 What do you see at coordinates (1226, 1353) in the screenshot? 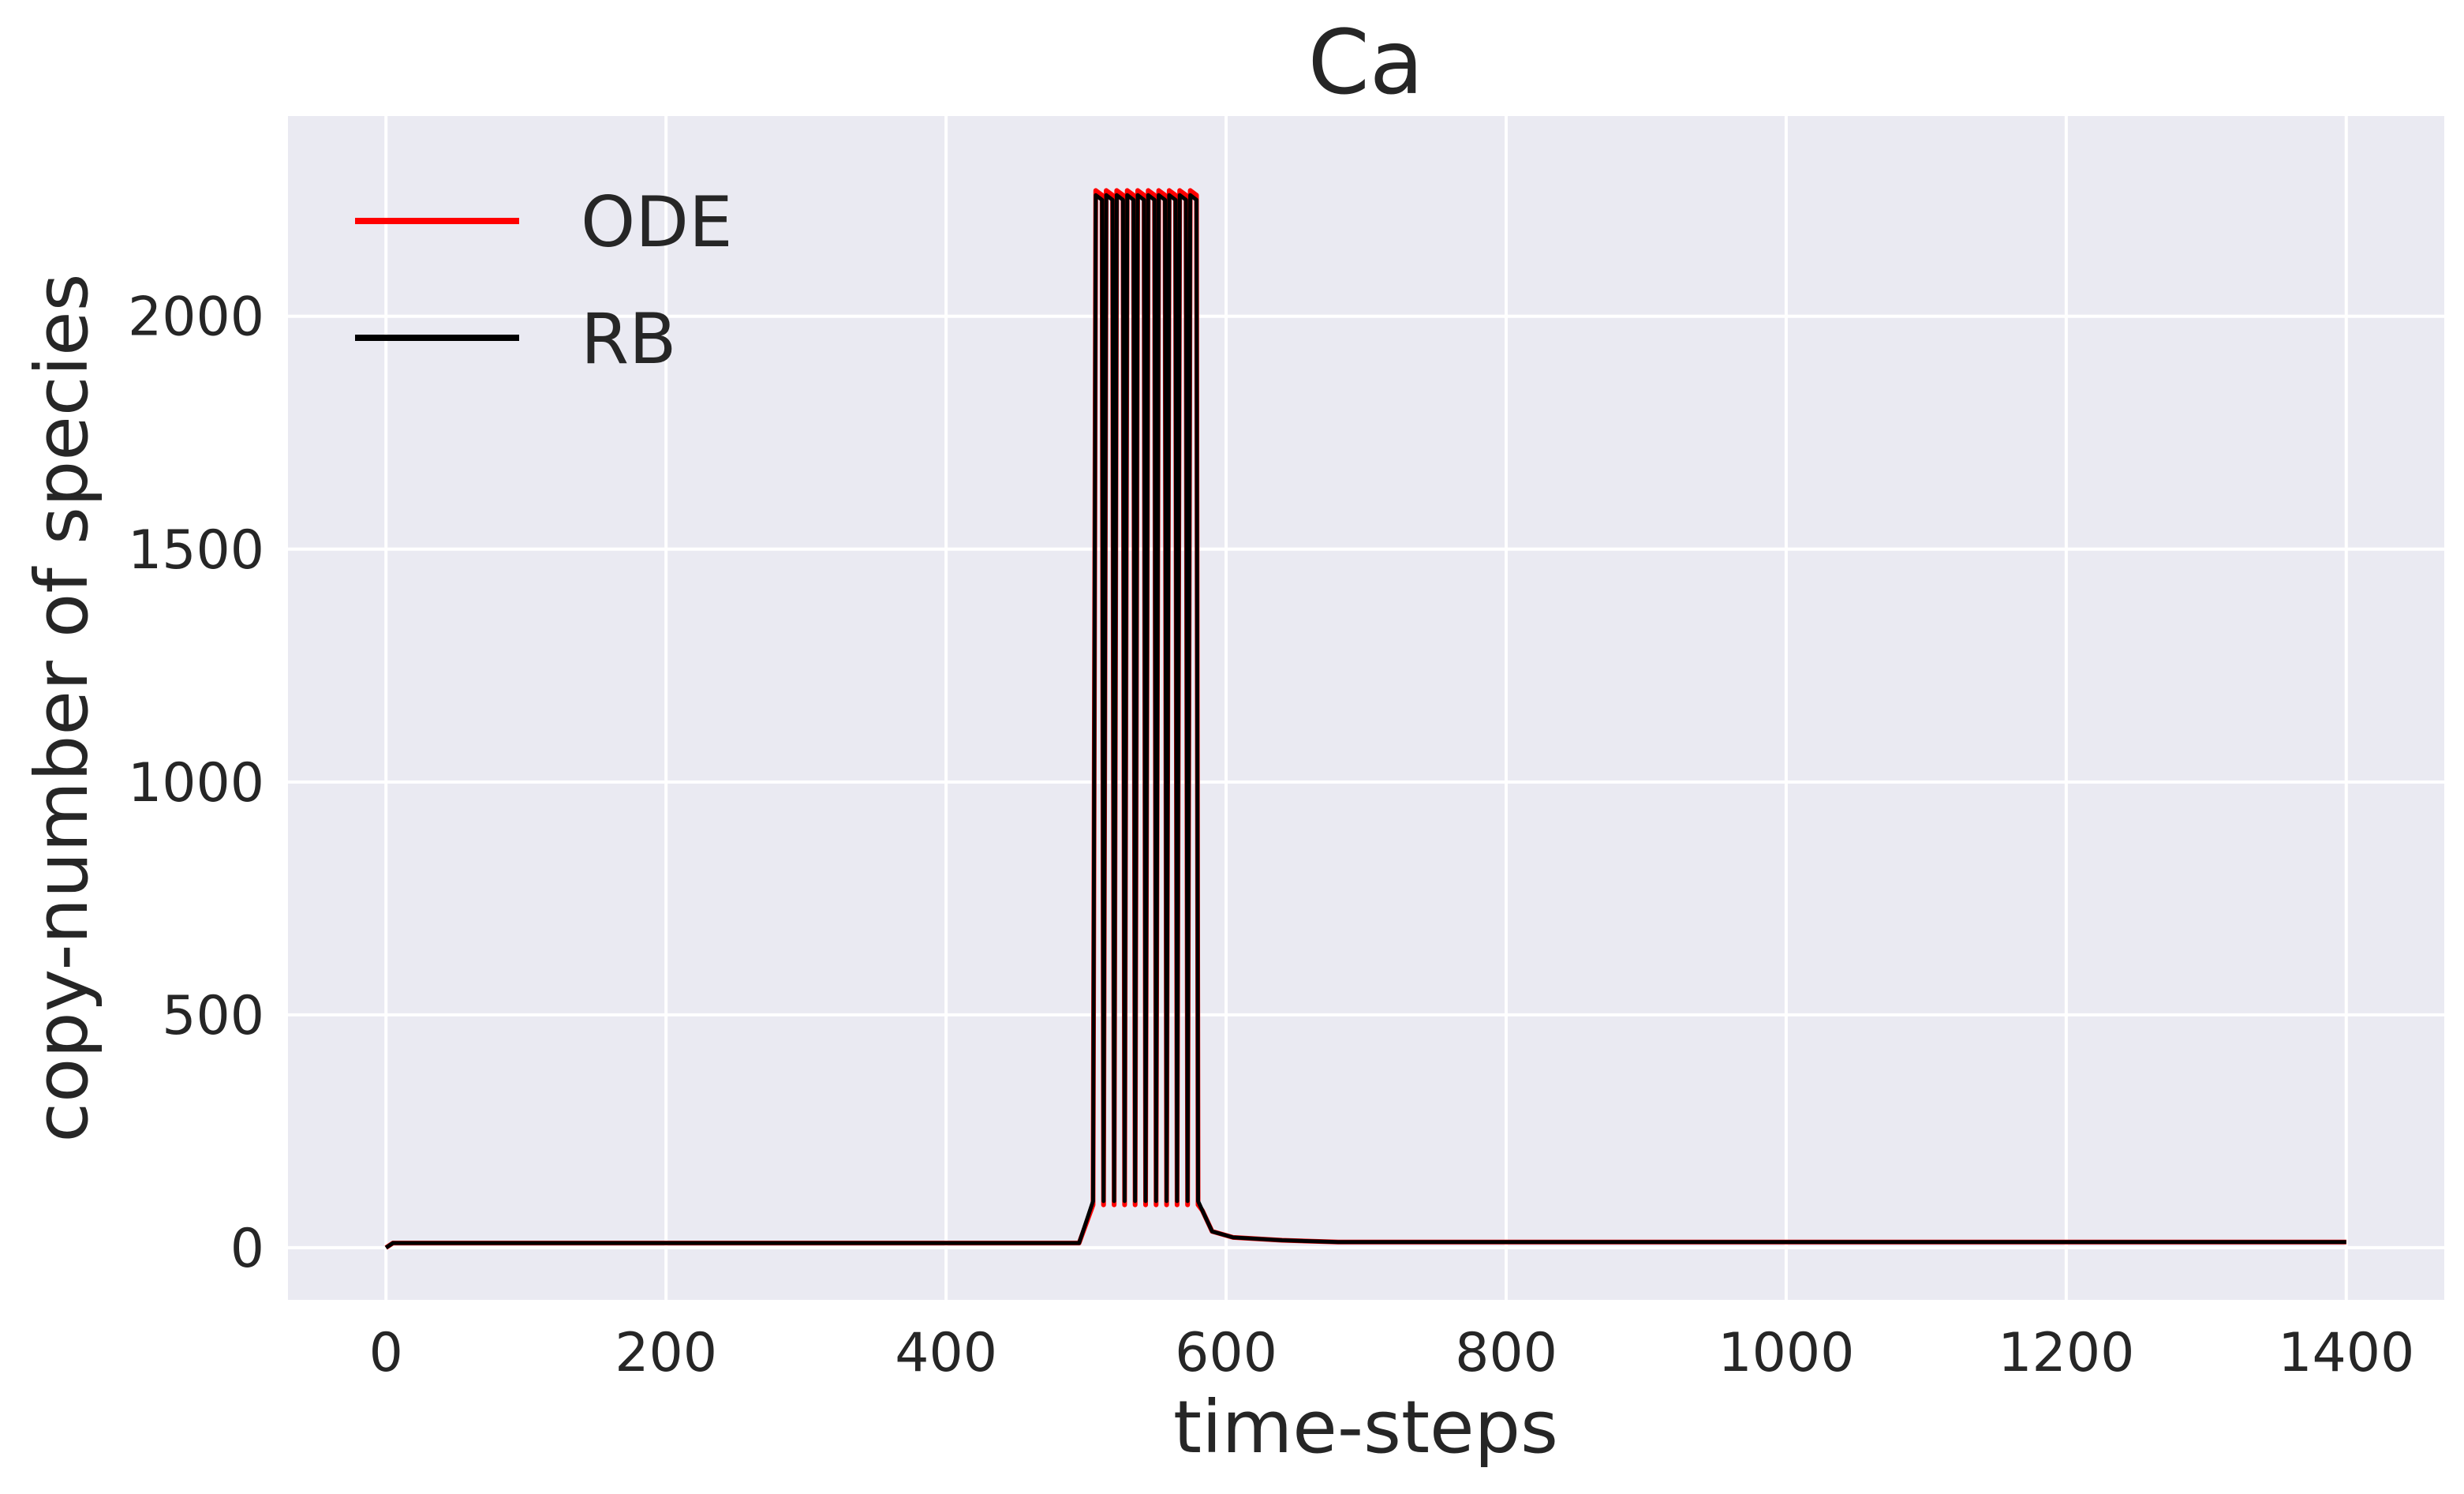
I see `x-tick-label: 600` at bounding box center [1226, 1353].